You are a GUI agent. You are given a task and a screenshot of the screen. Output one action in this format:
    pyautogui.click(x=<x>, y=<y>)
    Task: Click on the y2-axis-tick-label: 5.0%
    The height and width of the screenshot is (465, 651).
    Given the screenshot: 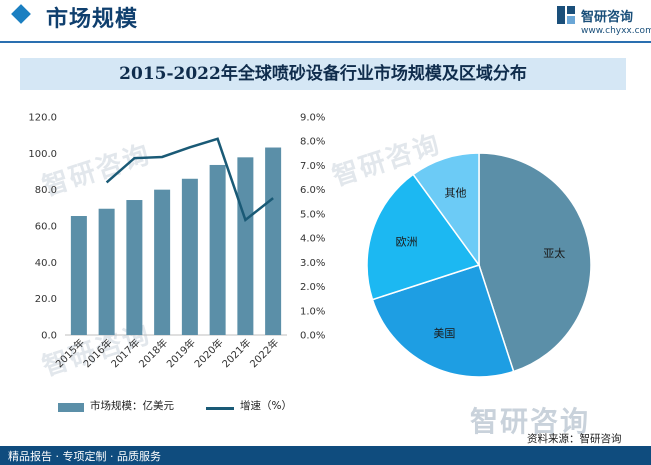 What is the action you would take?
    pyautogui.click(x=312, y=214)
    